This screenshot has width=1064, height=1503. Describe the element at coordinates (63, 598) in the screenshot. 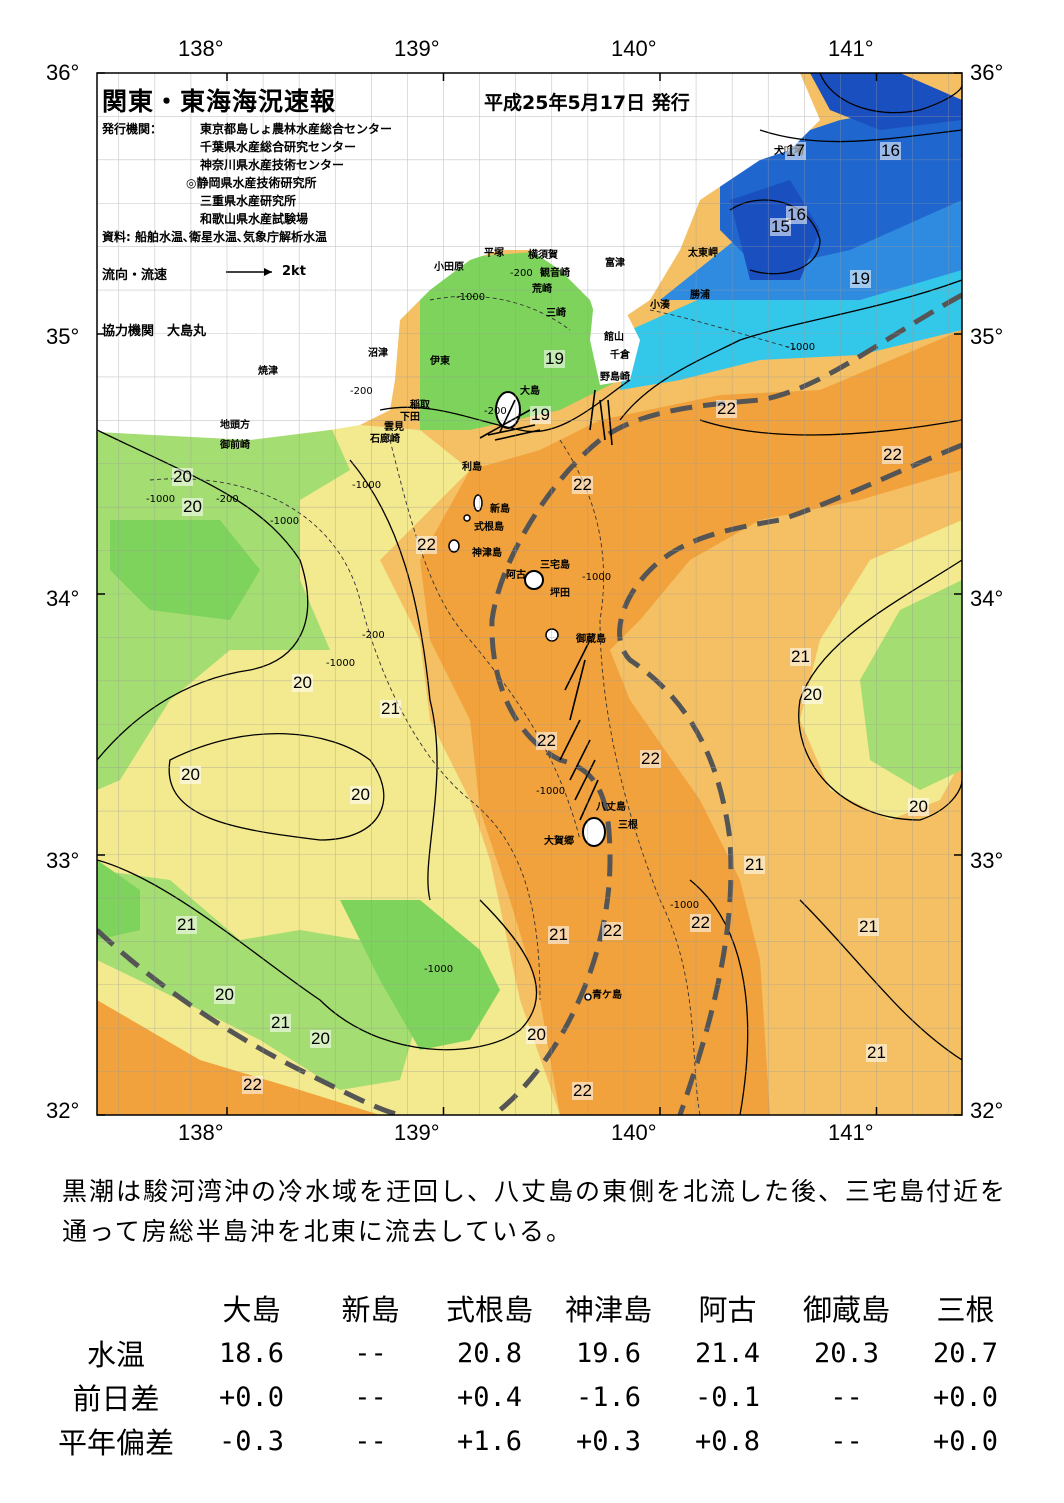

I see `lat-label-left-34: 34°` at that location.